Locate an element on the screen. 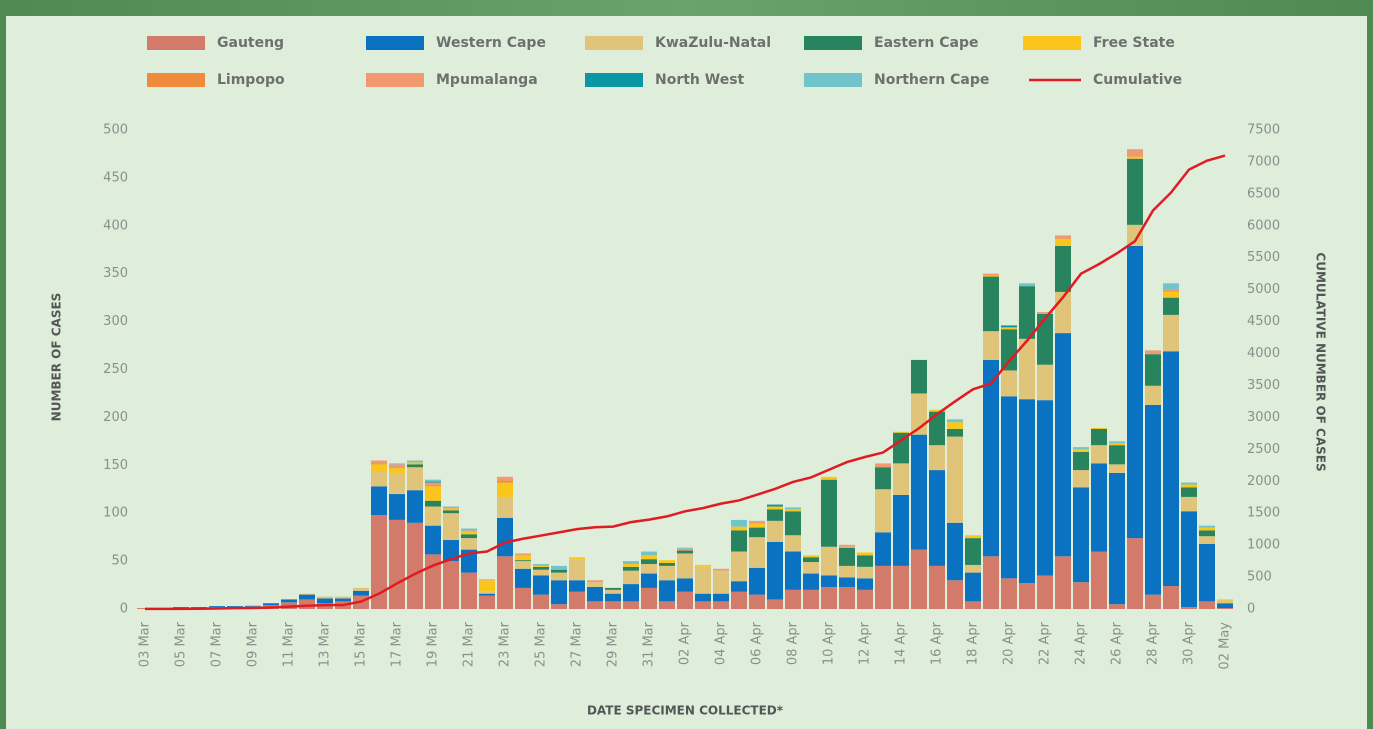 The width and height of the screenshot is (1373, 729). y2-tick-label: 2500 is located at coordinates (1263, 449).